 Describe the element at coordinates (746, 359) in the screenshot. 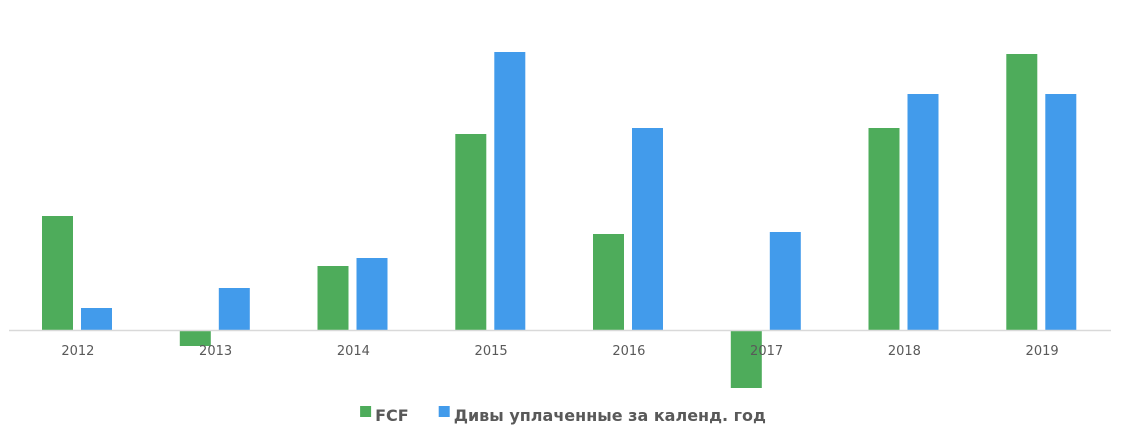

I see `bar-fcf-2017` at that location.